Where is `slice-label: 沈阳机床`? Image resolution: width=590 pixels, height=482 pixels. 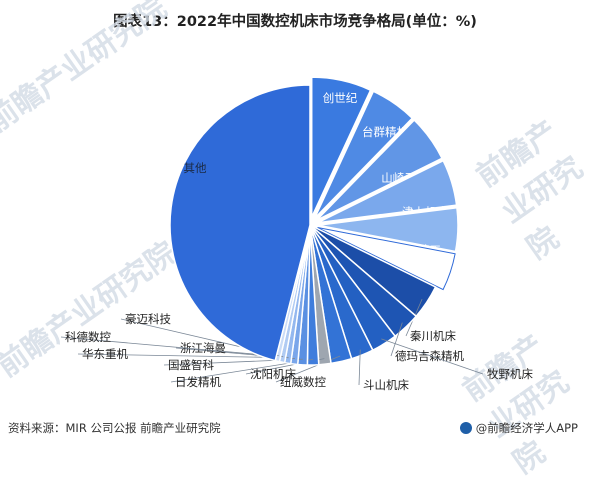 slice-label: 沈阳机床 is located at coordinates (273, 374).